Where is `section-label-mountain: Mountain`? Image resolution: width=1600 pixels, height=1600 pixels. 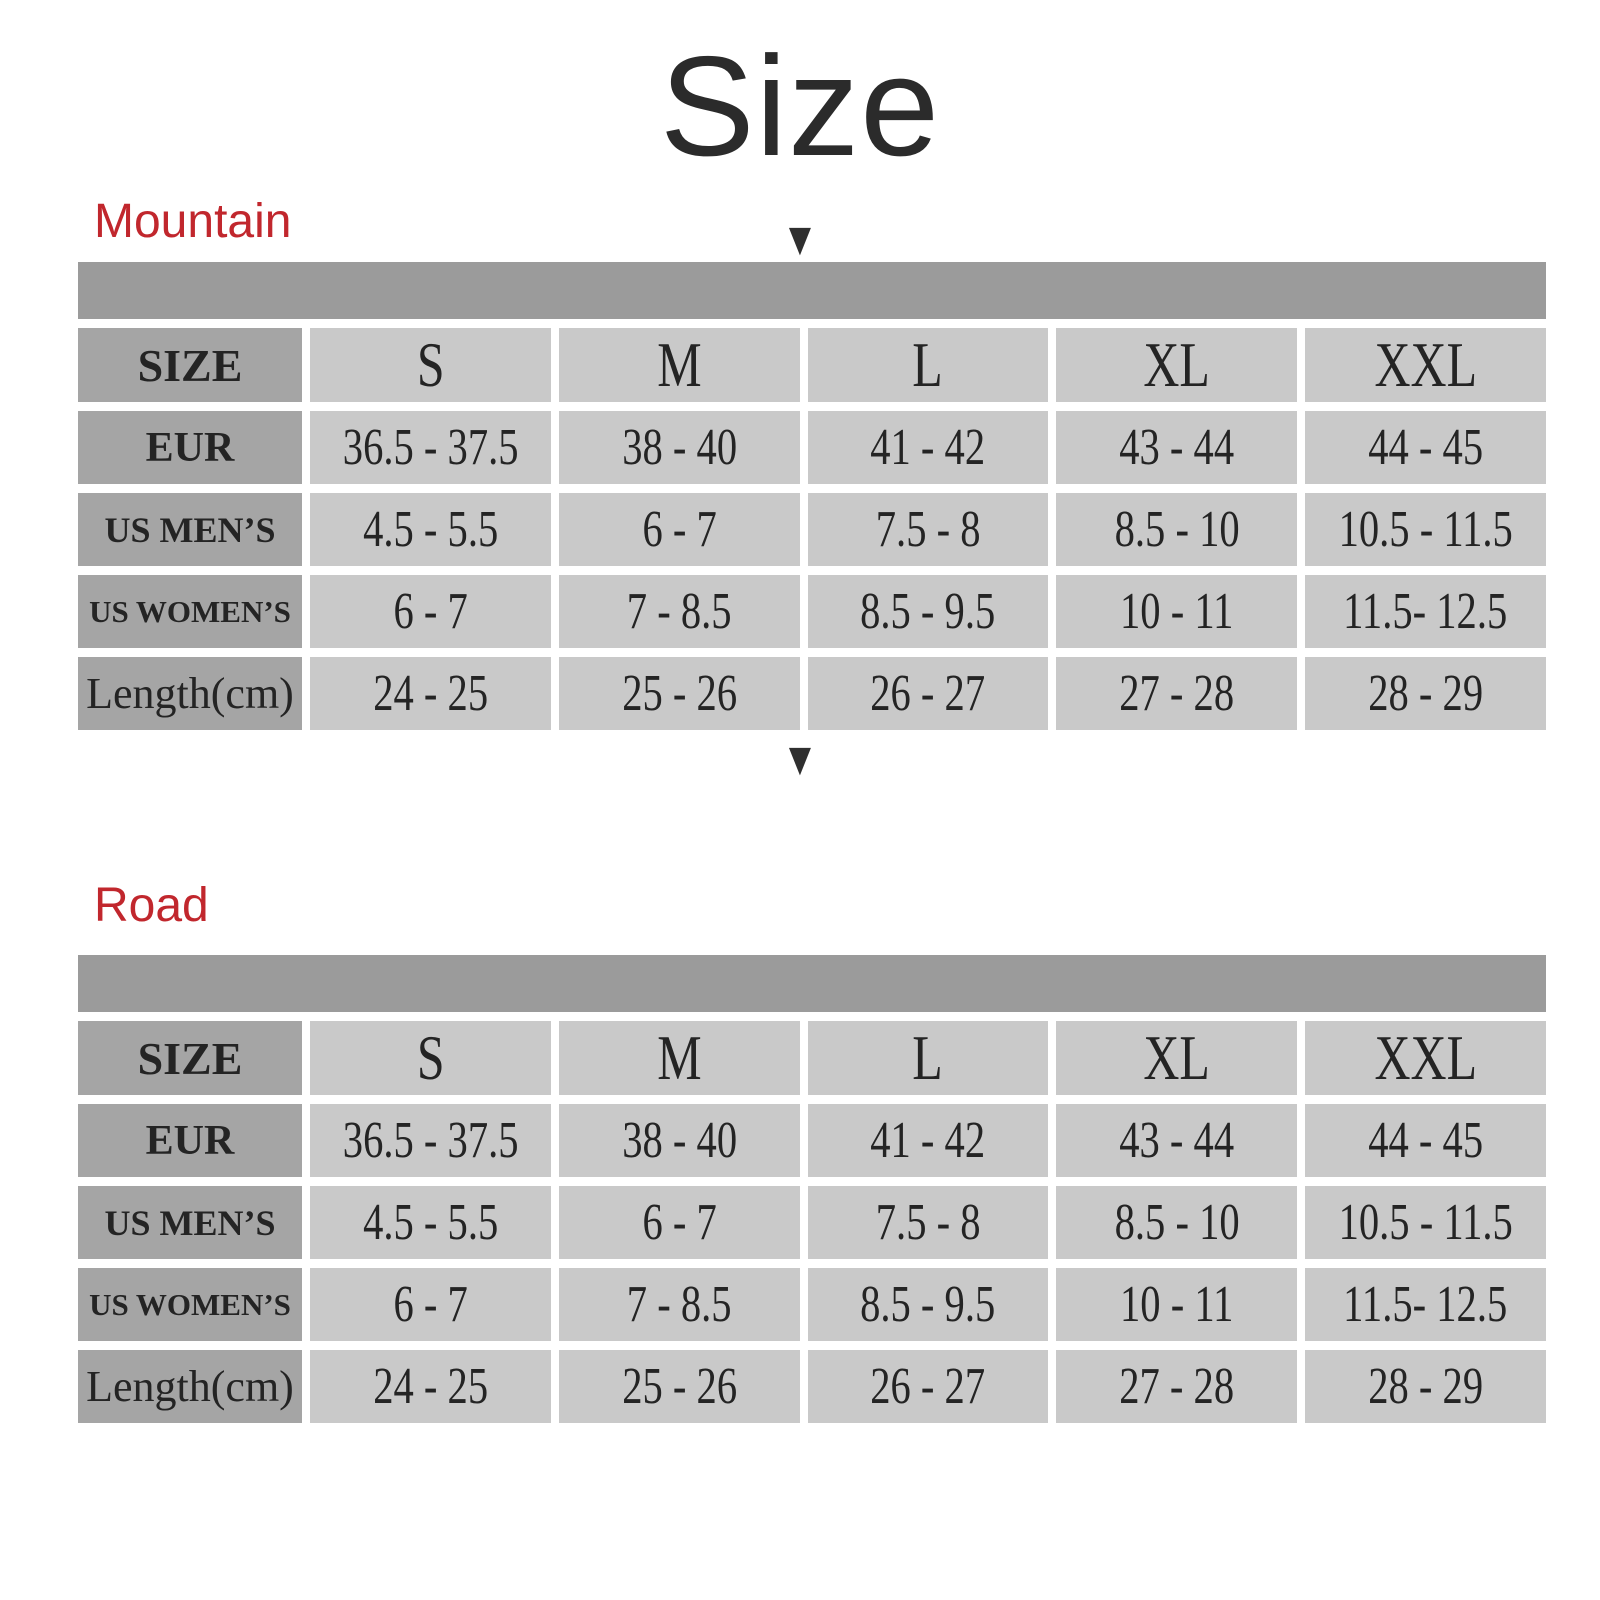 section-label-mountain: Mountain is located at coordinates (193, 221).